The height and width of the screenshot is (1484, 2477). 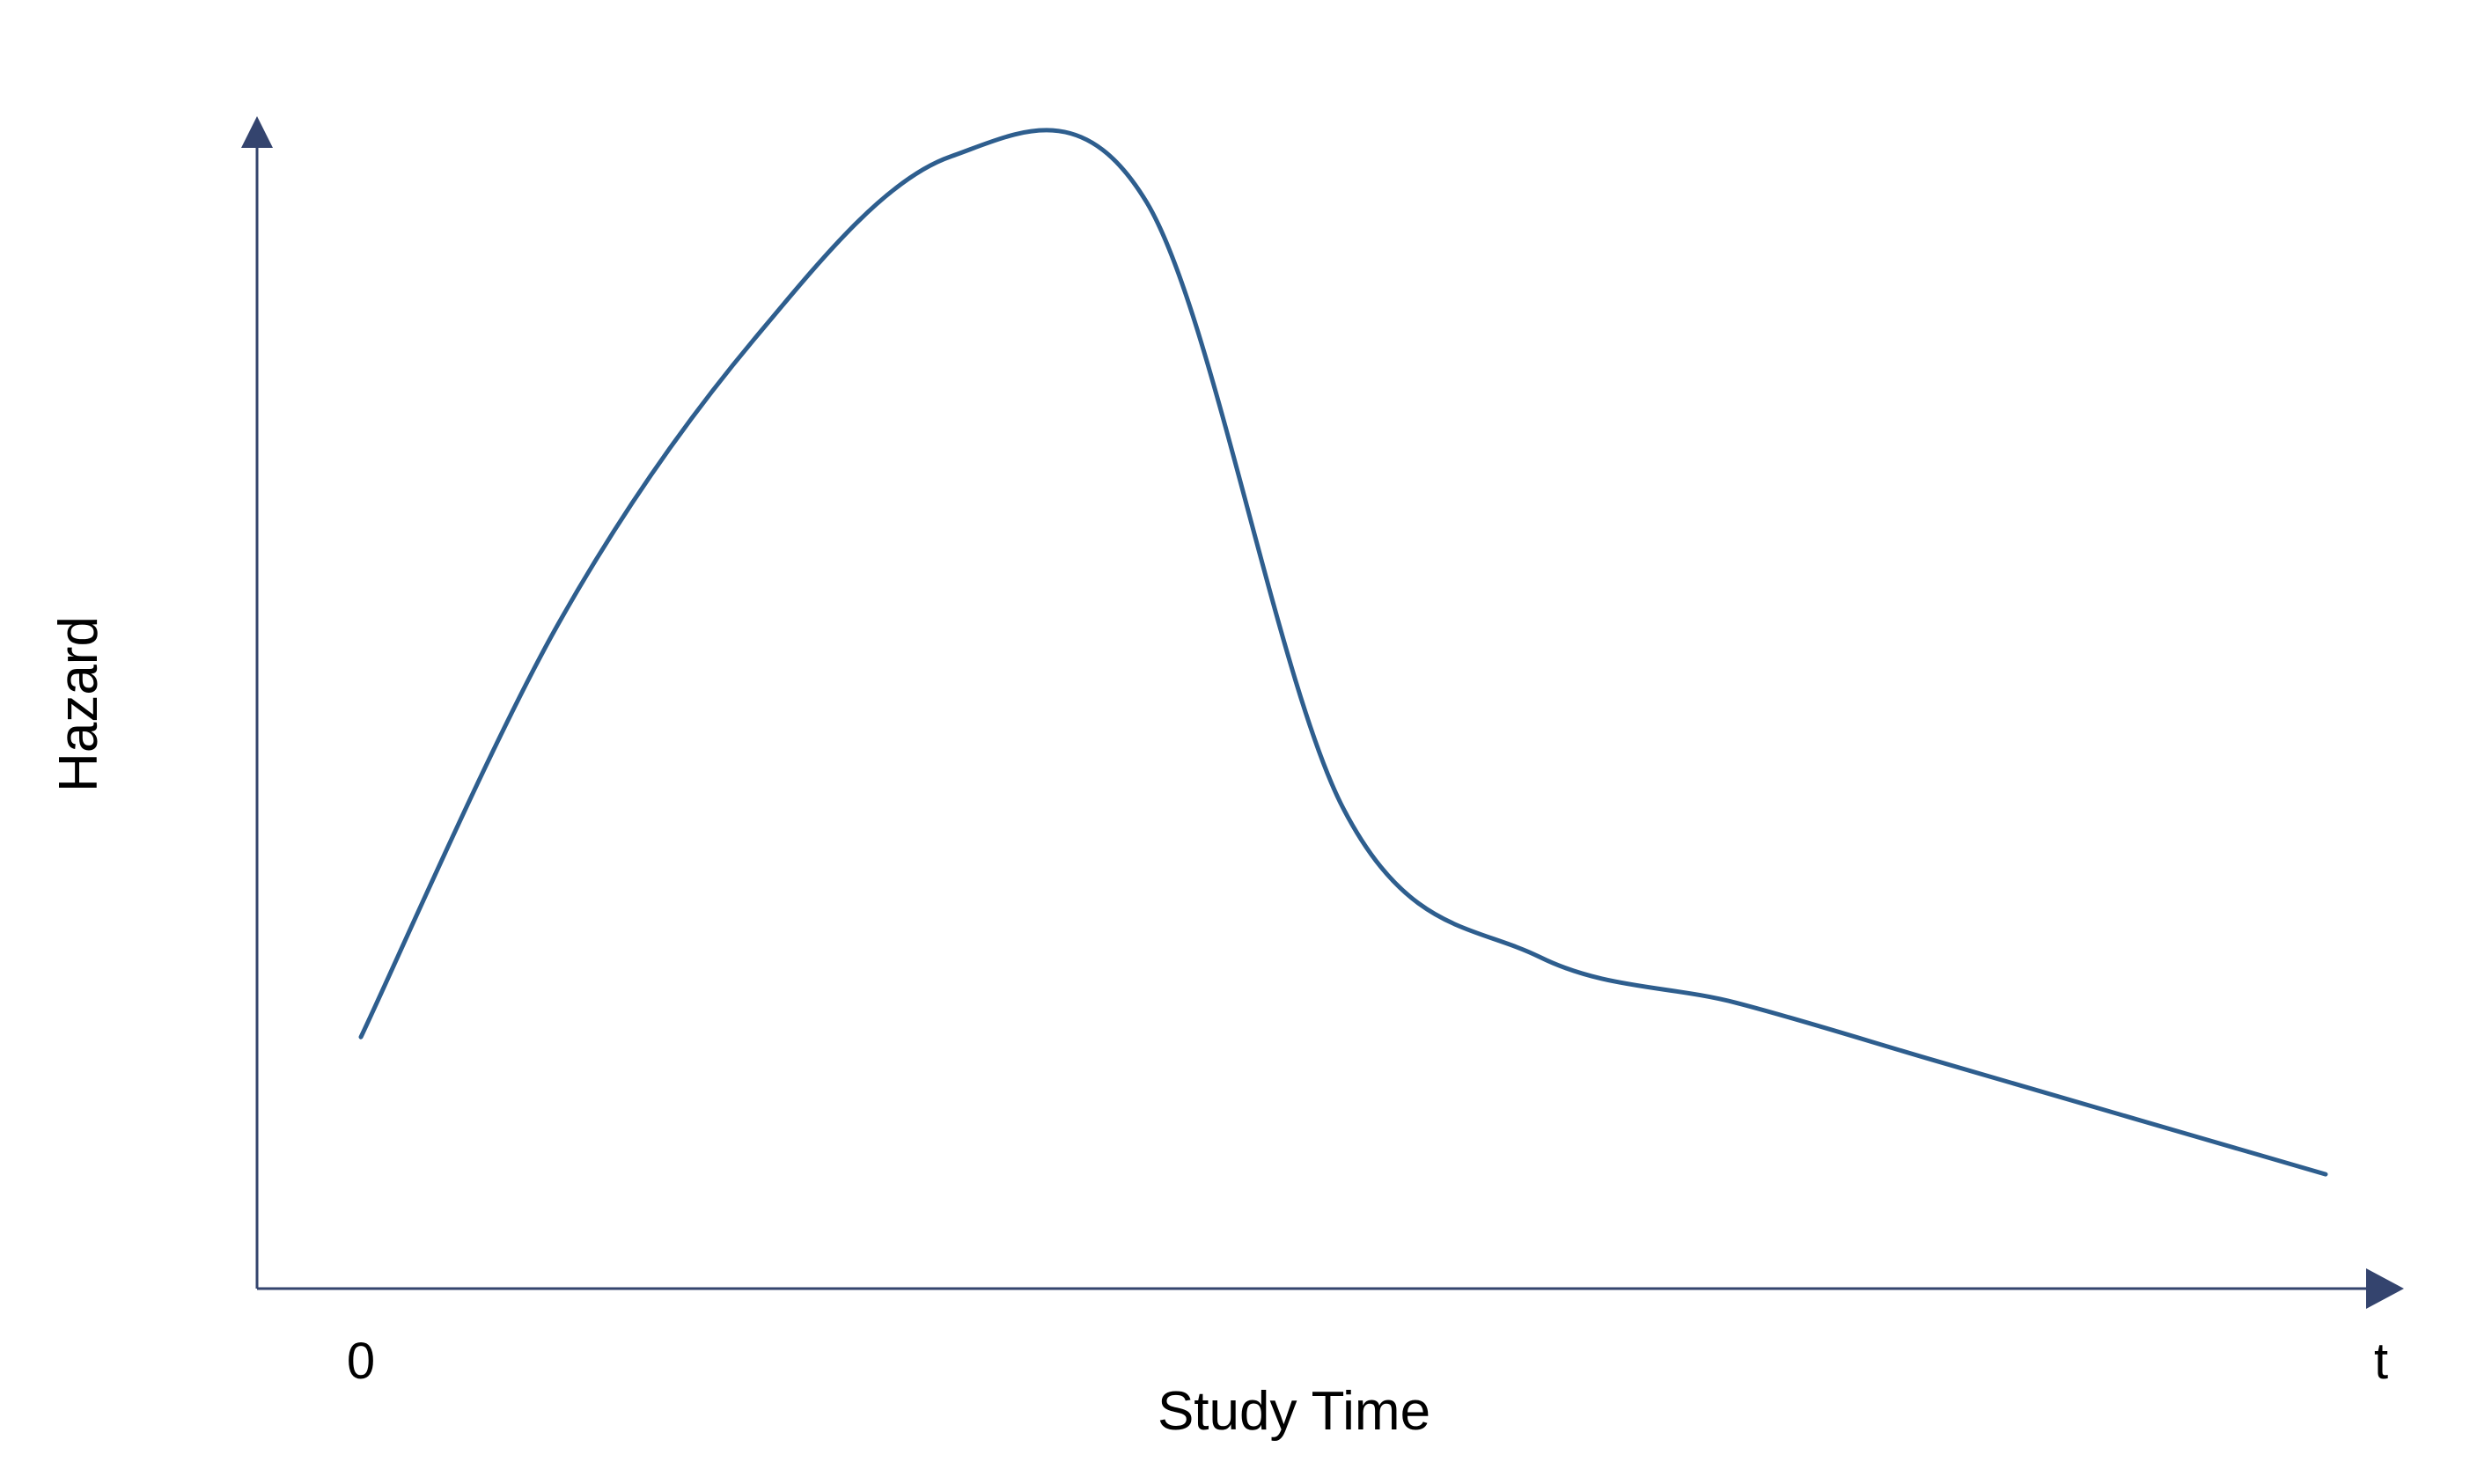 I want to click on x-tick-label-end: t, so click(x=2381, y=1361).